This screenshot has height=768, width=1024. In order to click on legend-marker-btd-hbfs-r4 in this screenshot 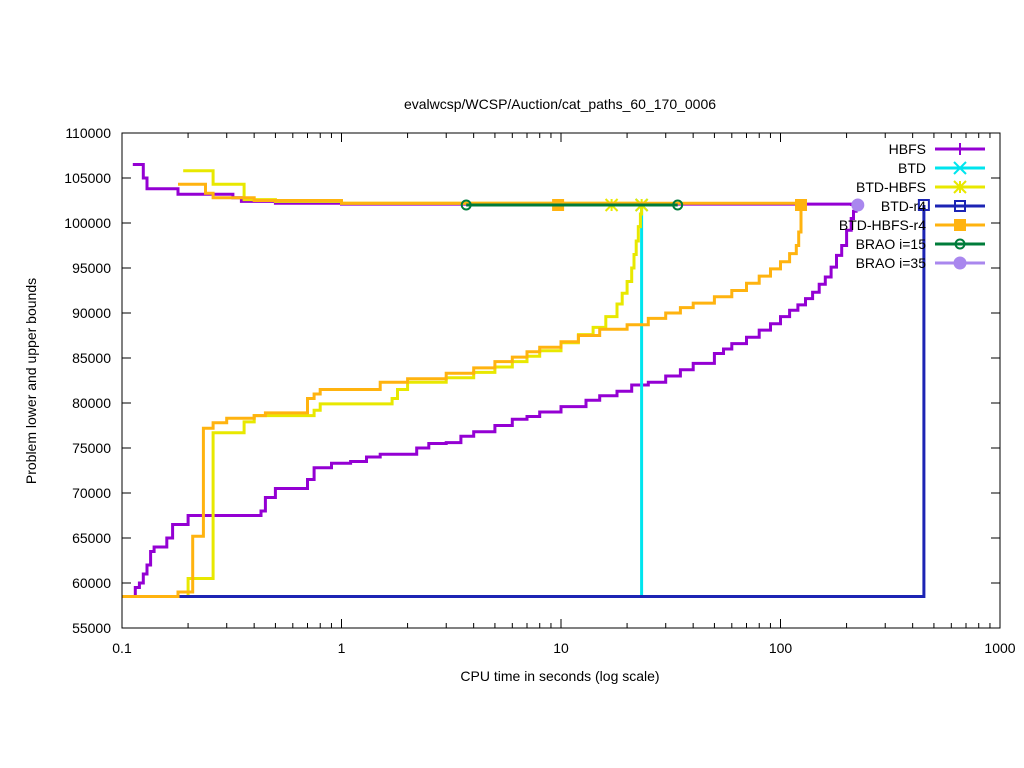, I will do `click(960, 225)`.